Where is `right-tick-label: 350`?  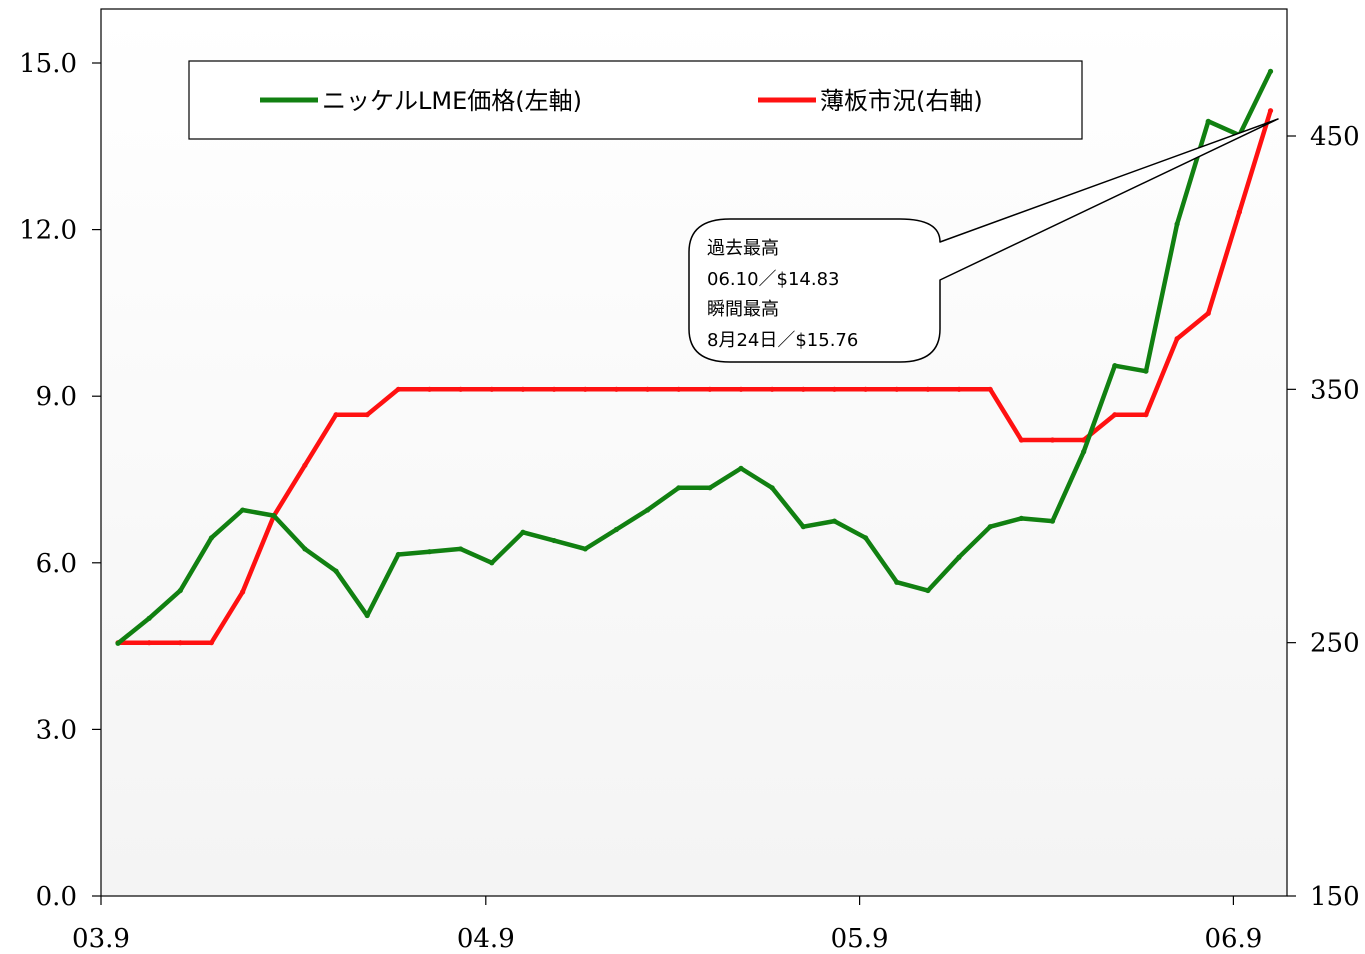
right-tick-label: 350 is located at coordinates (1335, 390).